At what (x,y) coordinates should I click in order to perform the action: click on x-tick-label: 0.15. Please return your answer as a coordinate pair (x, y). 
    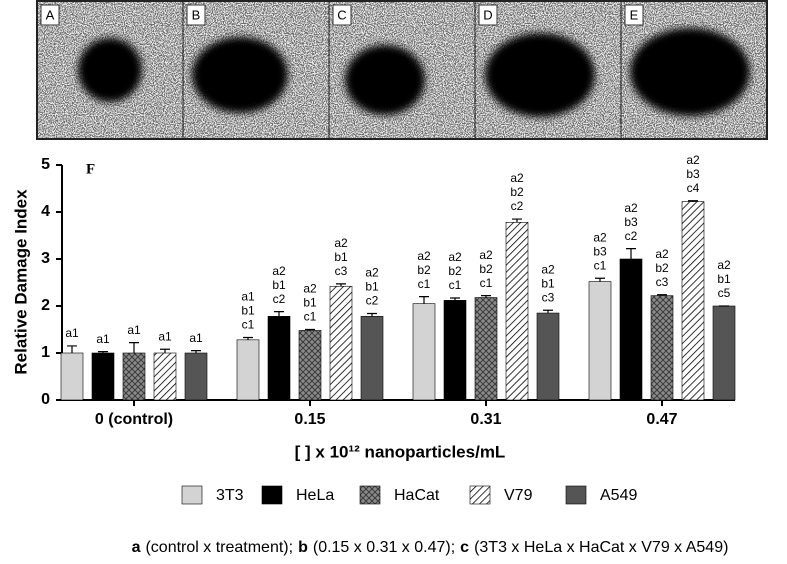
    Looking at the image, I should click on (309, 419).